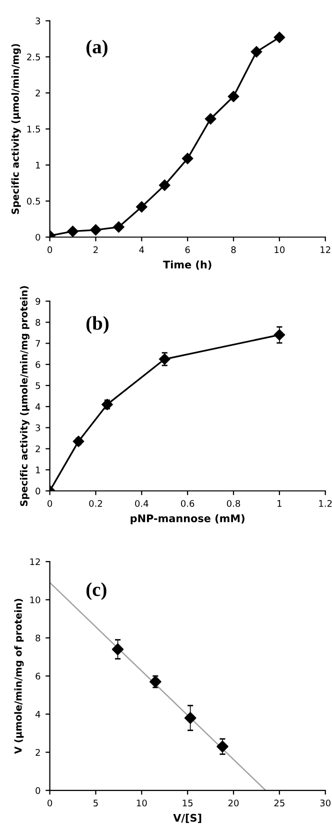 The image size is (332, 832). What do you see at coordinates (325, 250) in the screenshot?
I see `x-tick-label: 12` at bounding box center [325, 250].